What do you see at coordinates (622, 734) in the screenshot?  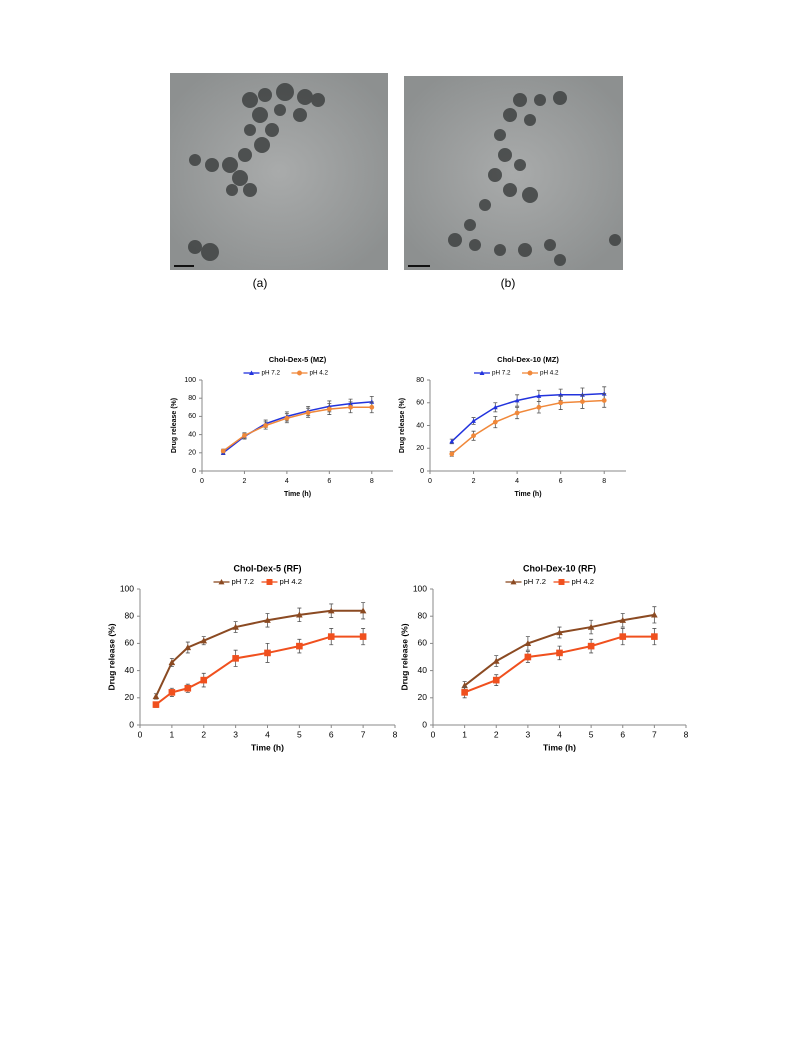 I see `x-tick-label: 6` at bounding box center [622, 734].